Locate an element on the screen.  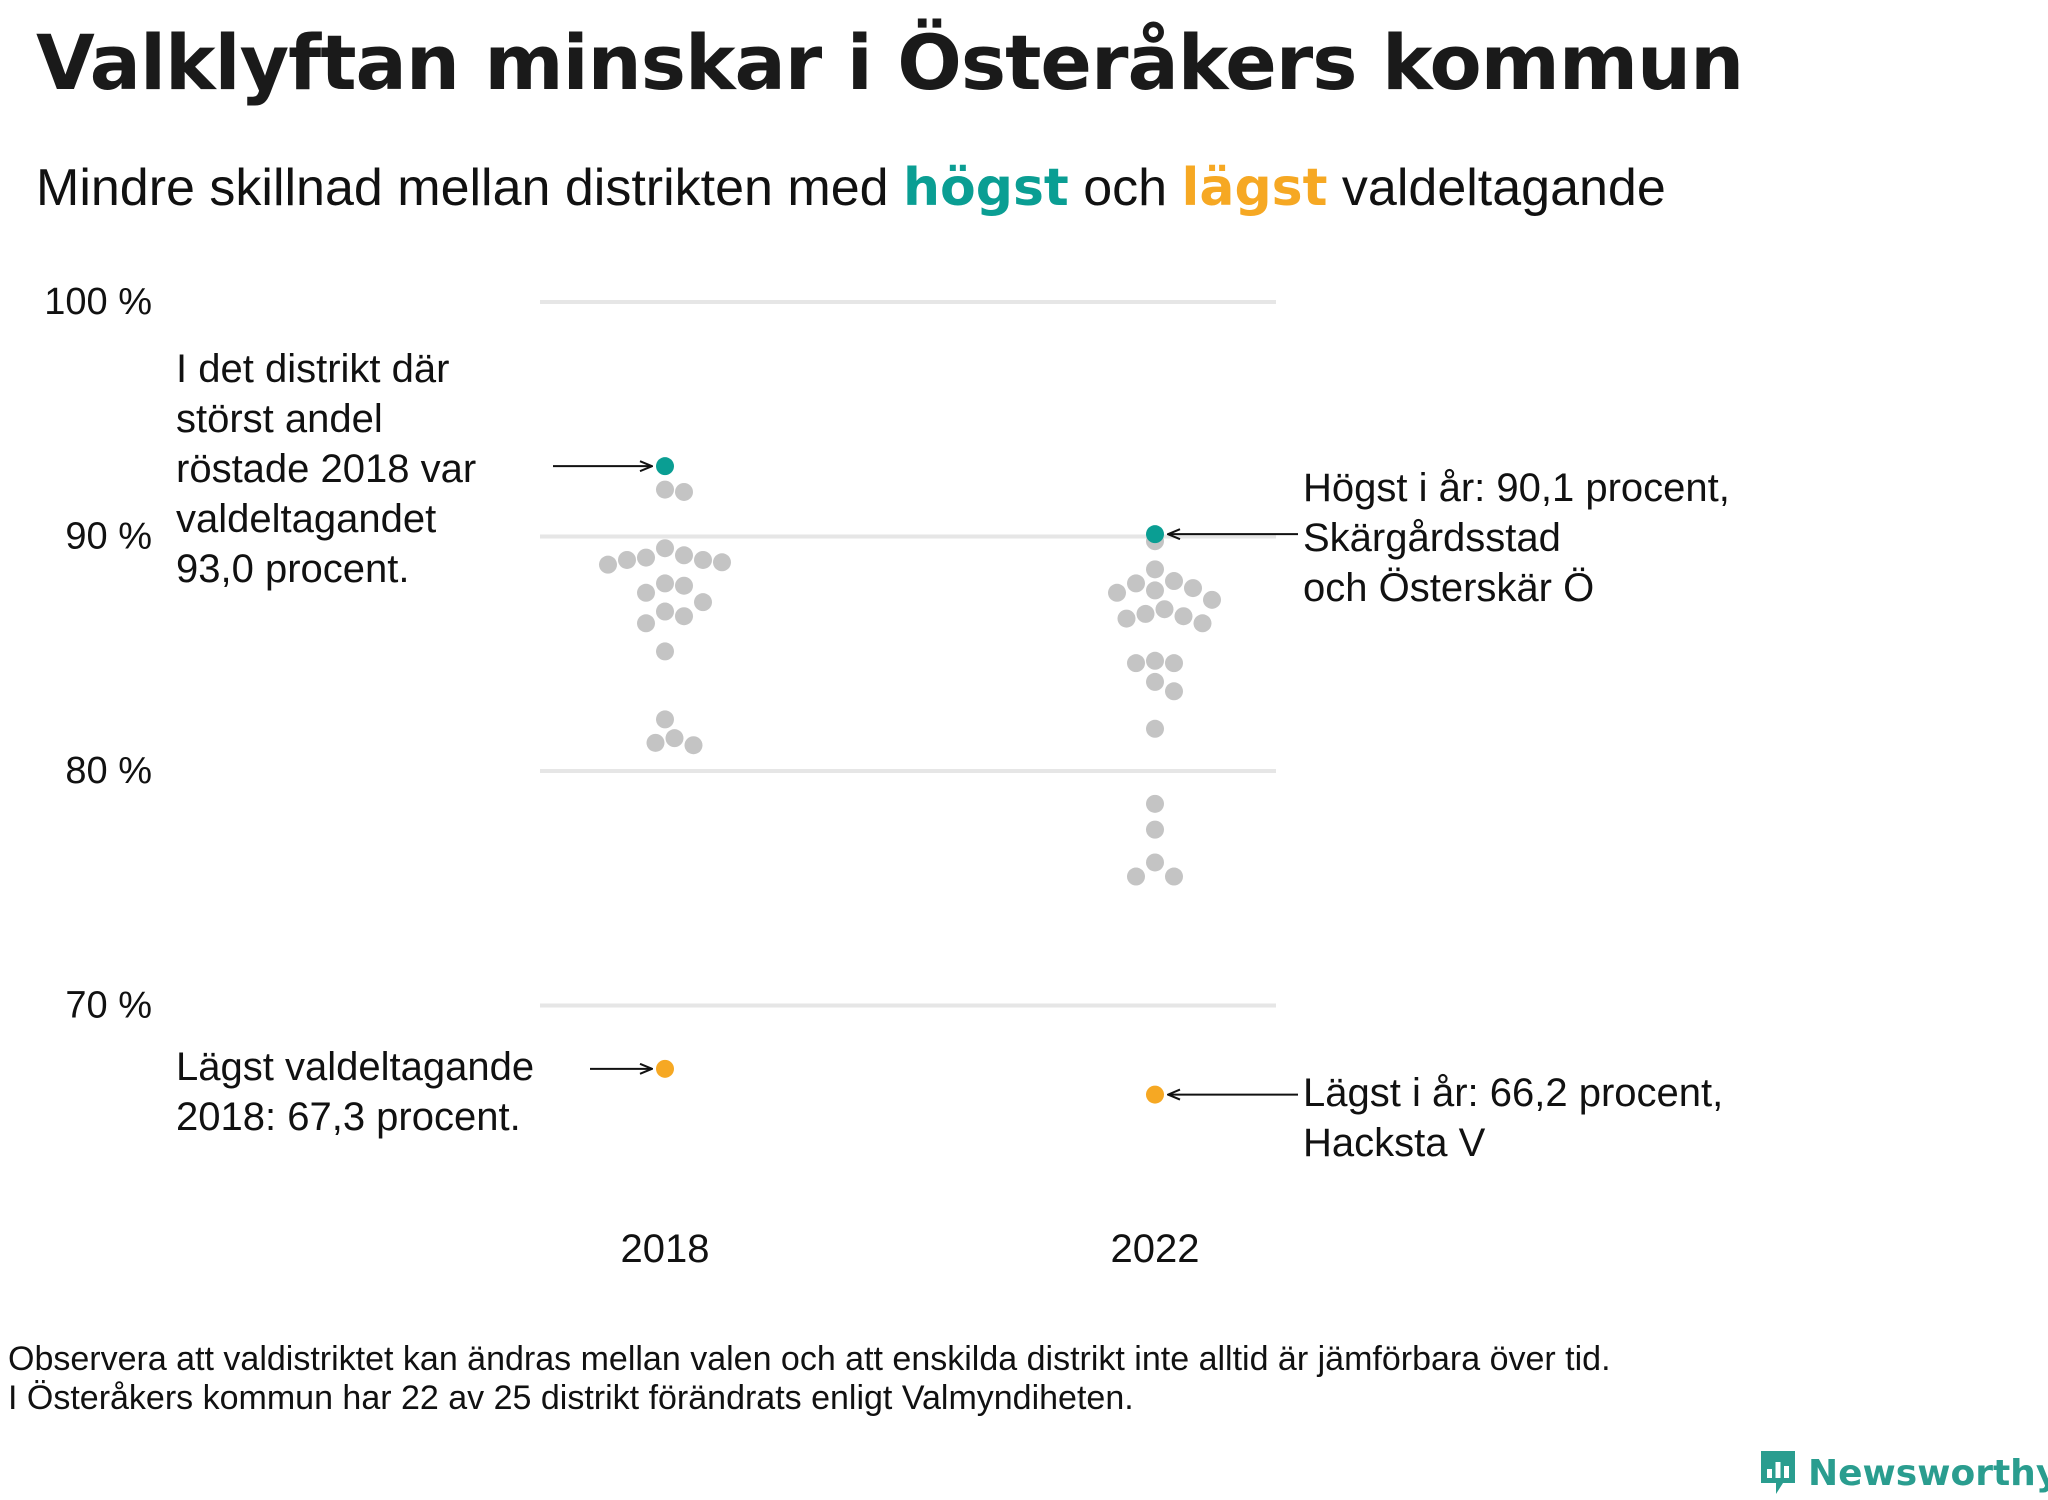
y-tick-label: 70 % is located at coordinates (108, 1006).